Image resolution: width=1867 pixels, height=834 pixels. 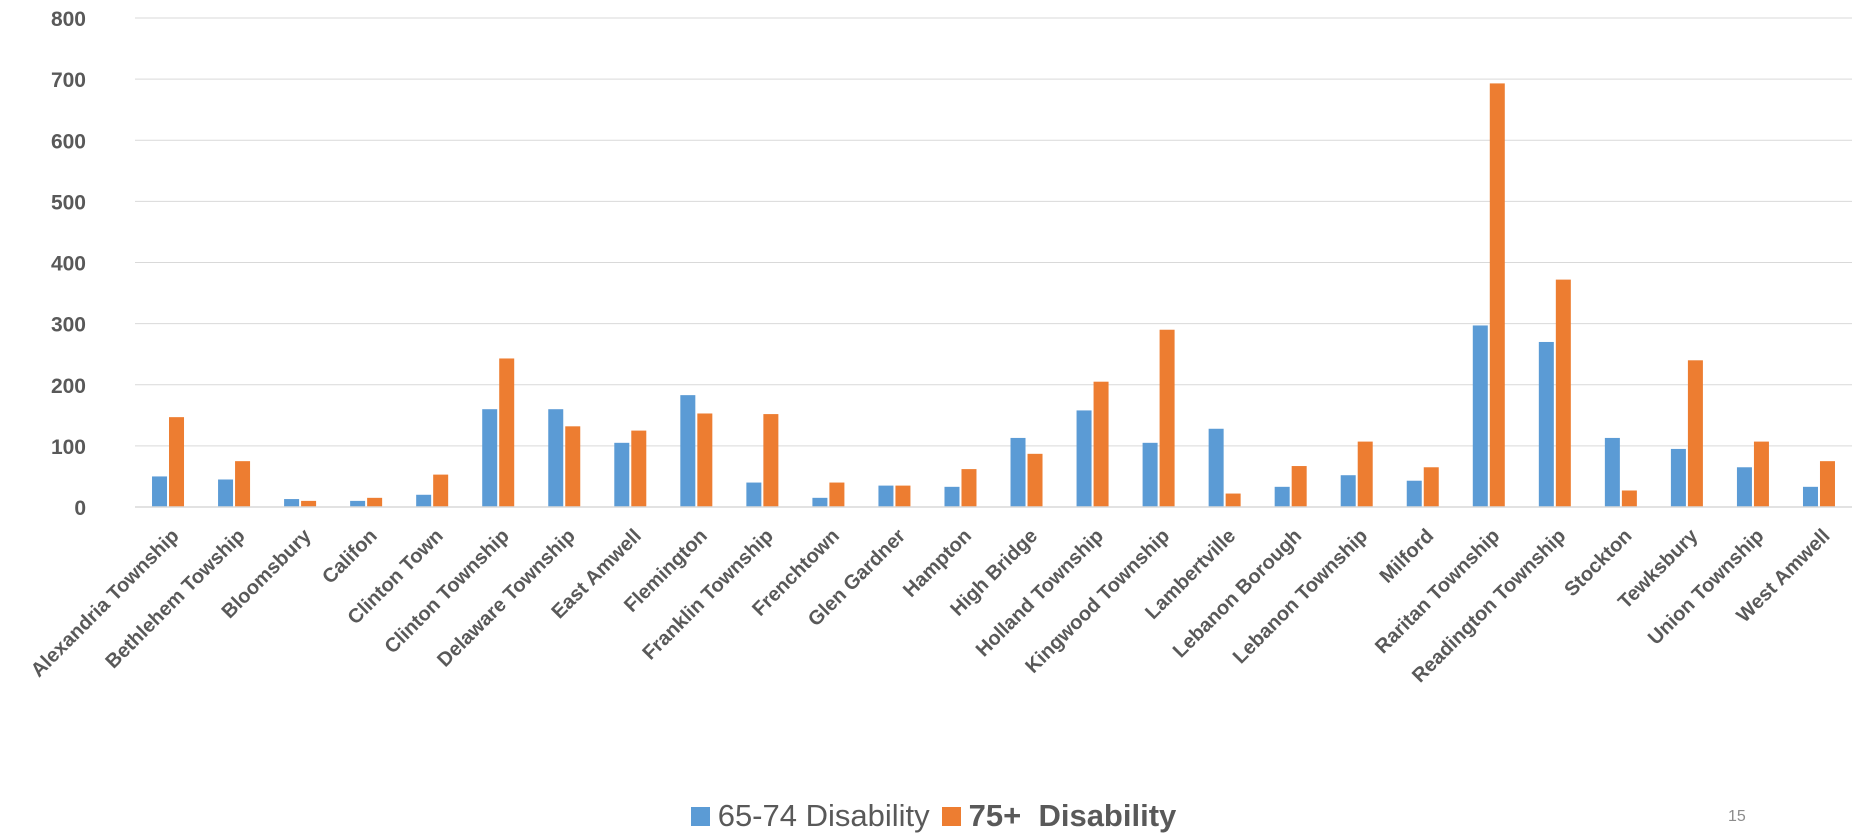 I want to click on y-tick-label: 200, so click(x=68, y=386).